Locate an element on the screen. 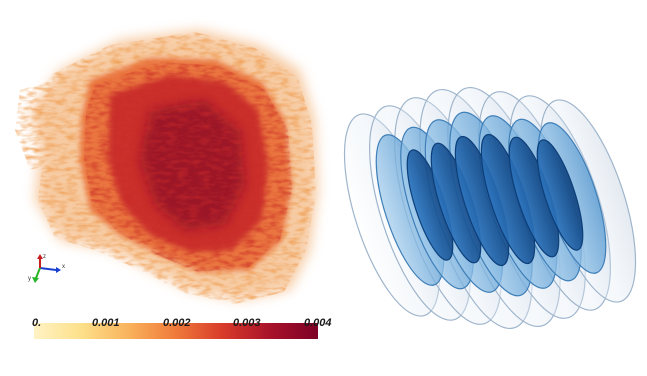 The image size is (647, 376). colorbar-tick-0: 0. is located at coordinates (36, 323).